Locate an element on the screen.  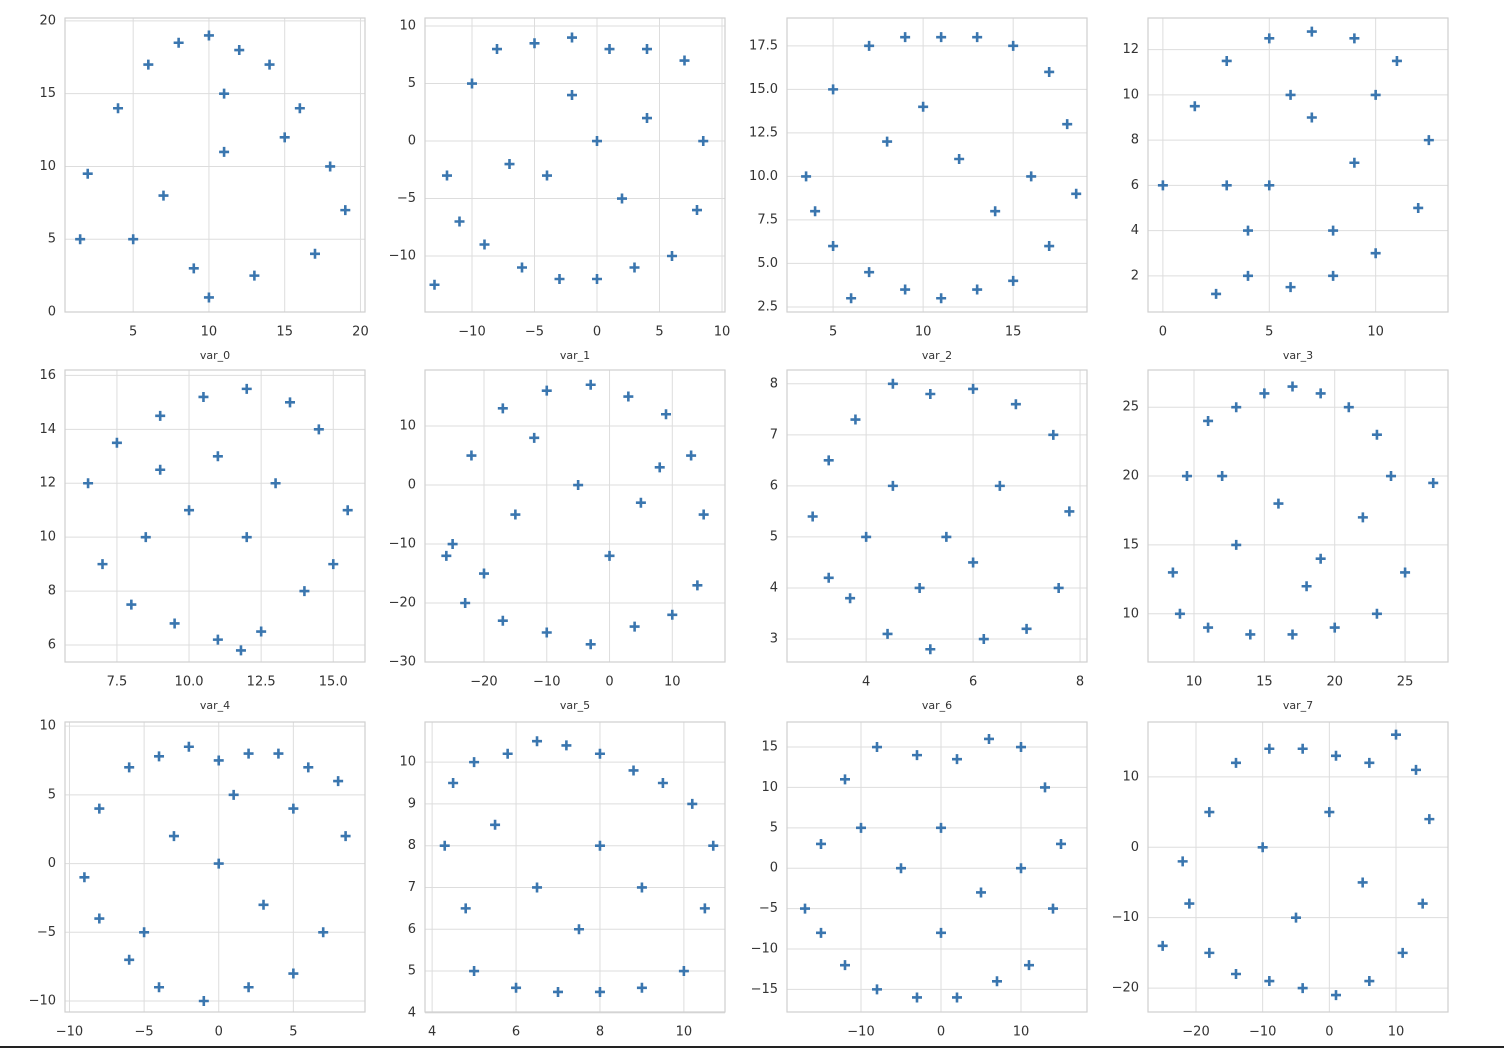
x-tick-label: 10 is located at coordinates (1396, 1032).